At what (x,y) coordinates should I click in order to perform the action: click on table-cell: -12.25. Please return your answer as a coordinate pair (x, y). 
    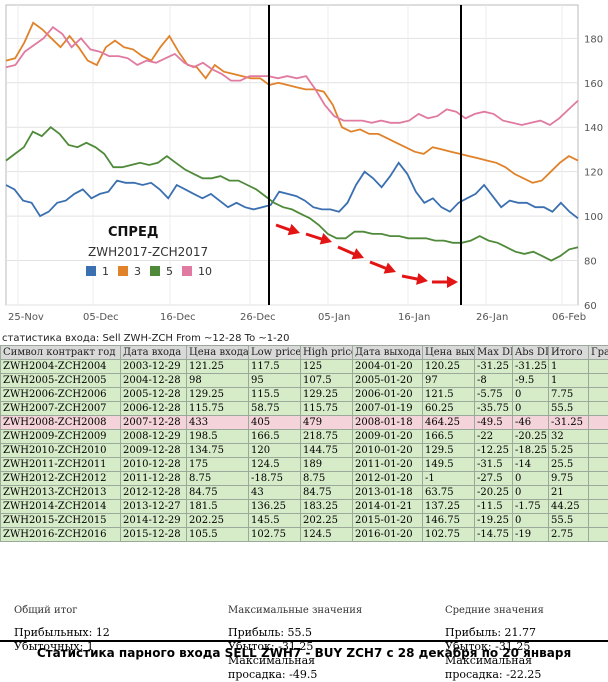
    Looking at the image, I should click on (494, 451).